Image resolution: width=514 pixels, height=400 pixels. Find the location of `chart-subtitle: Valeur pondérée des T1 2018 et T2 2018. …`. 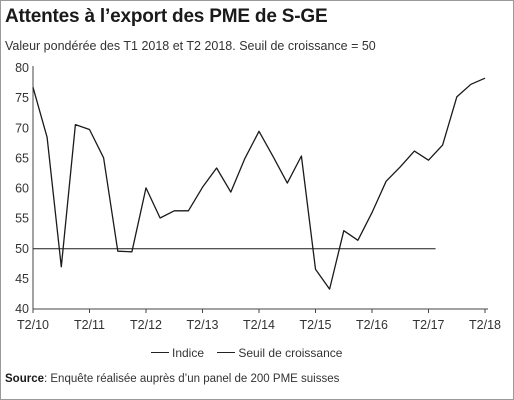

chart-subtitle: Valeur pondérée des T1 2018 et T2 2018. … is located at coordinates (190, 46).